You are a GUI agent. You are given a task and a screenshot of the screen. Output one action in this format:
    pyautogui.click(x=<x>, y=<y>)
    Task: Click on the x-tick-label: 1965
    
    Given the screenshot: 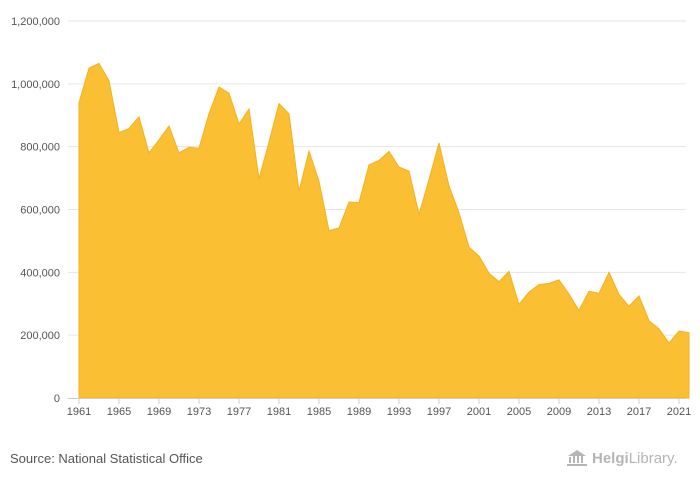 What is the action you would take?
    pyautogui.click(x=119, y=412)
    